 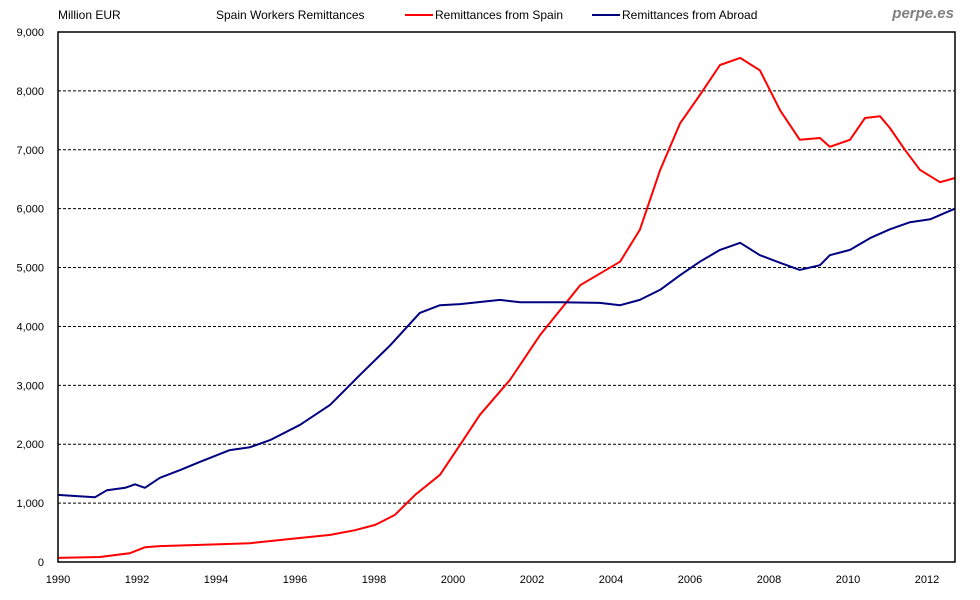 I want to click on y-tick-label: 3,000, so click(x=30, y=386).